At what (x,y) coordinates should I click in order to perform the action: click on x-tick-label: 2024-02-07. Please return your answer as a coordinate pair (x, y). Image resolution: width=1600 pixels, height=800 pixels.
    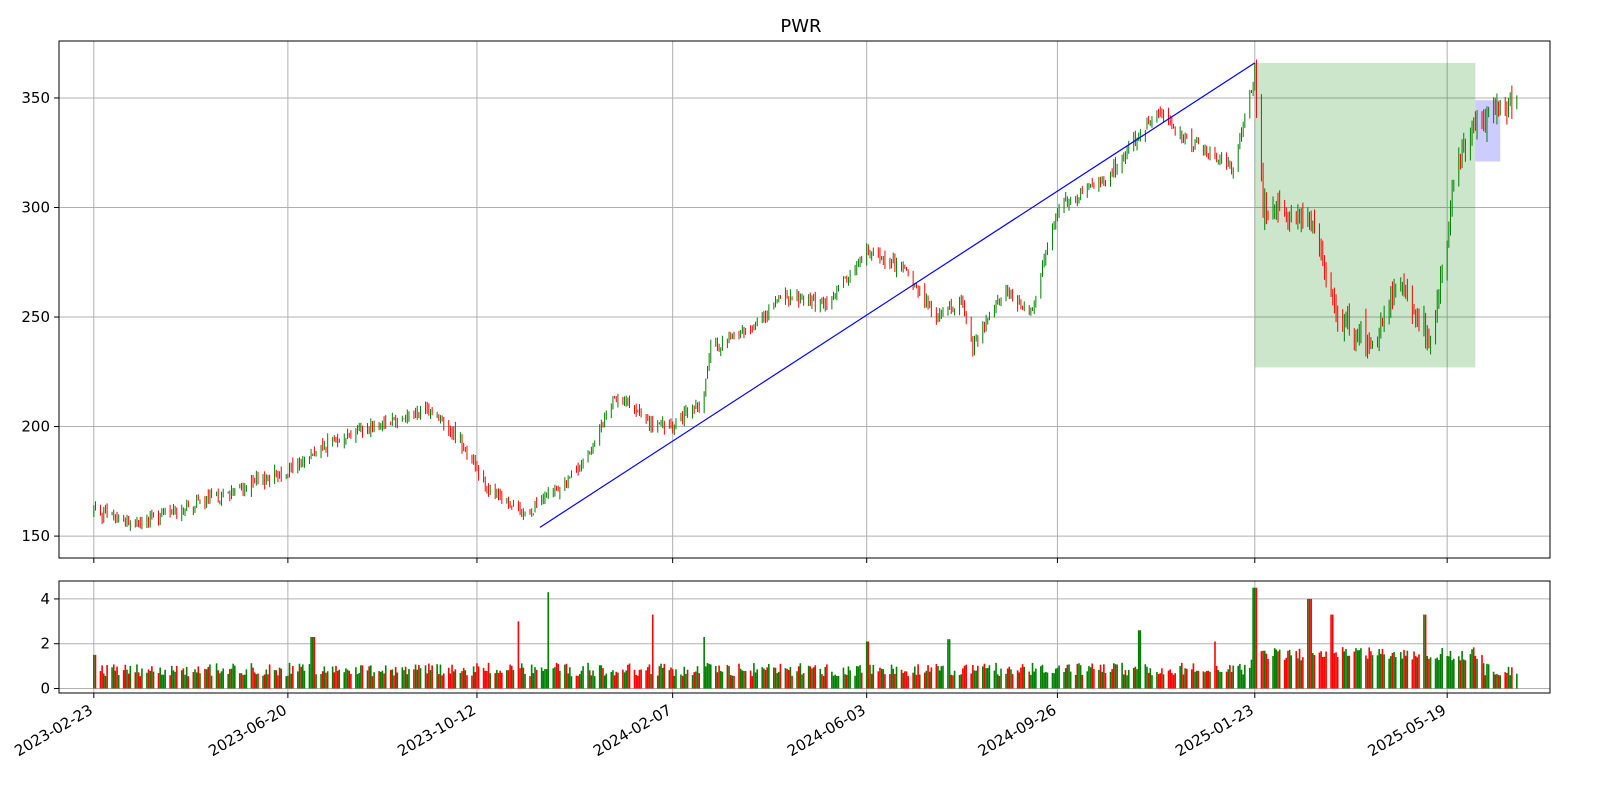
    Looking at the image, I should click on (632, 730).